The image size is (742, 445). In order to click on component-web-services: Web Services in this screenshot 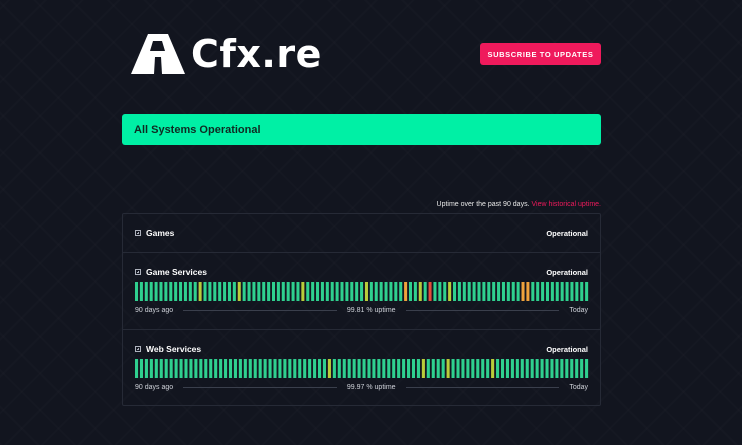, I will do `click(168, 349)`.